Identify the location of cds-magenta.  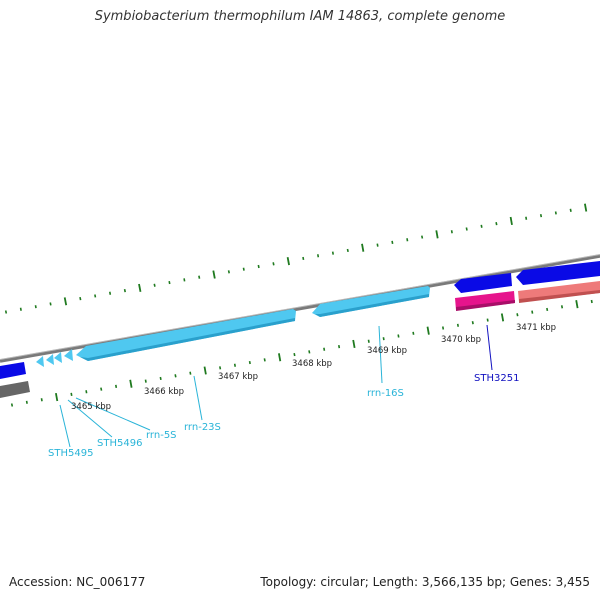
(485, 300).